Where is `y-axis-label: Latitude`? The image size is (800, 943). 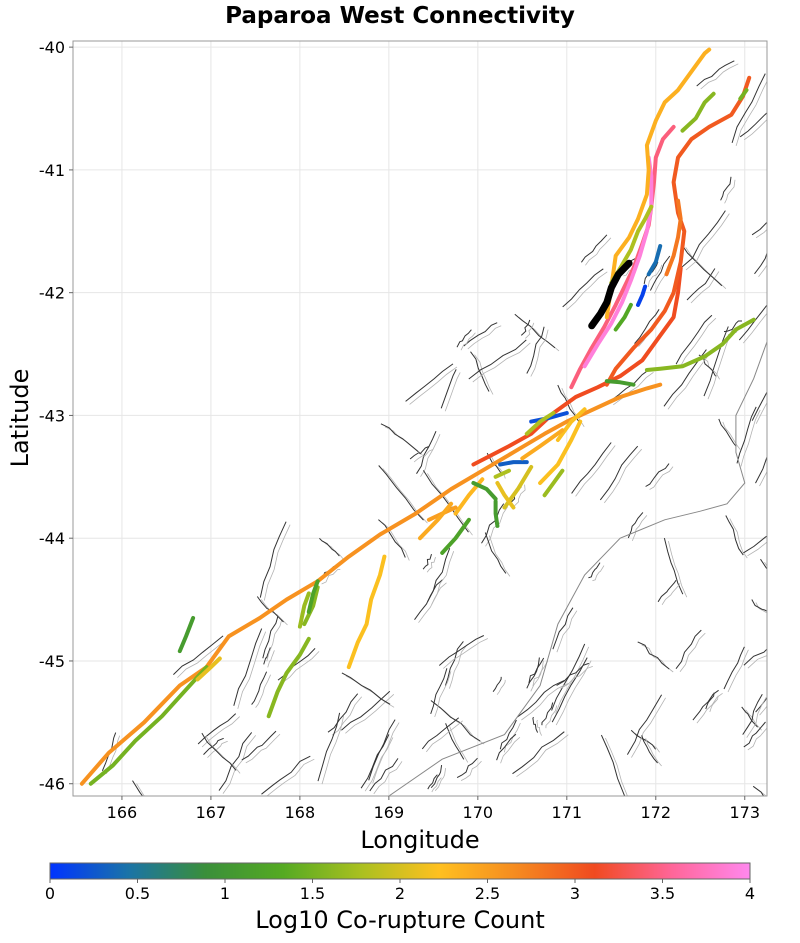 y-axis-label: Latitude is located at coordinates (20, 418).